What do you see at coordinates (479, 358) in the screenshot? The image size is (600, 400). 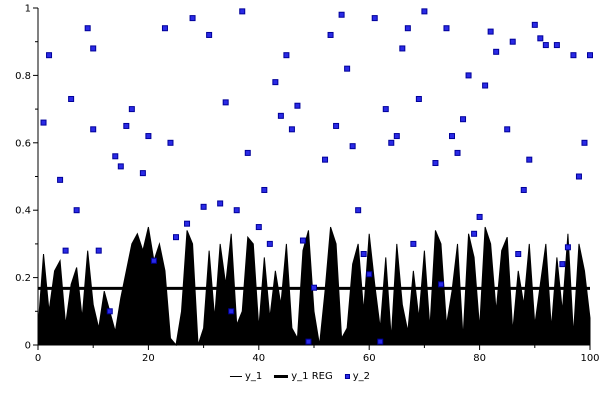 I see `svg-text: 80` at bounding box center [479, 358].